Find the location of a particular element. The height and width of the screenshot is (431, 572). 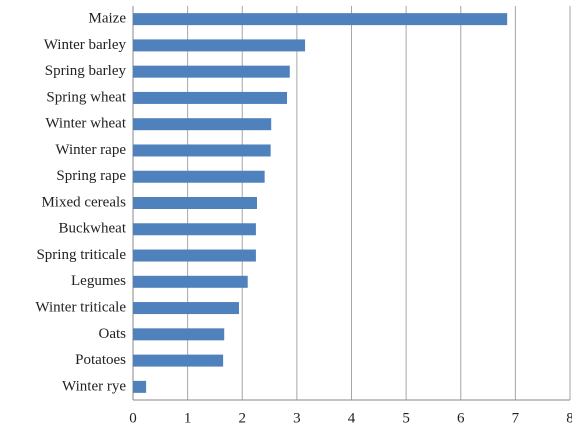

x-tick-label: 2 is located at coordinates (243, 418).